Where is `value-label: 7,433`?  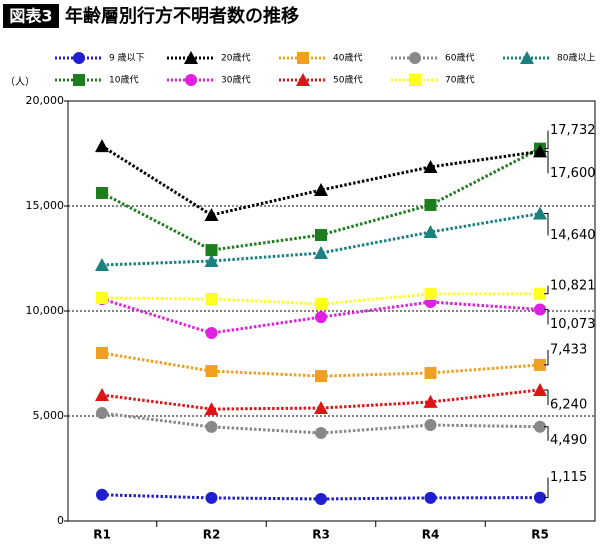 value-label: 7,433 is located at coordinates (568, 349).